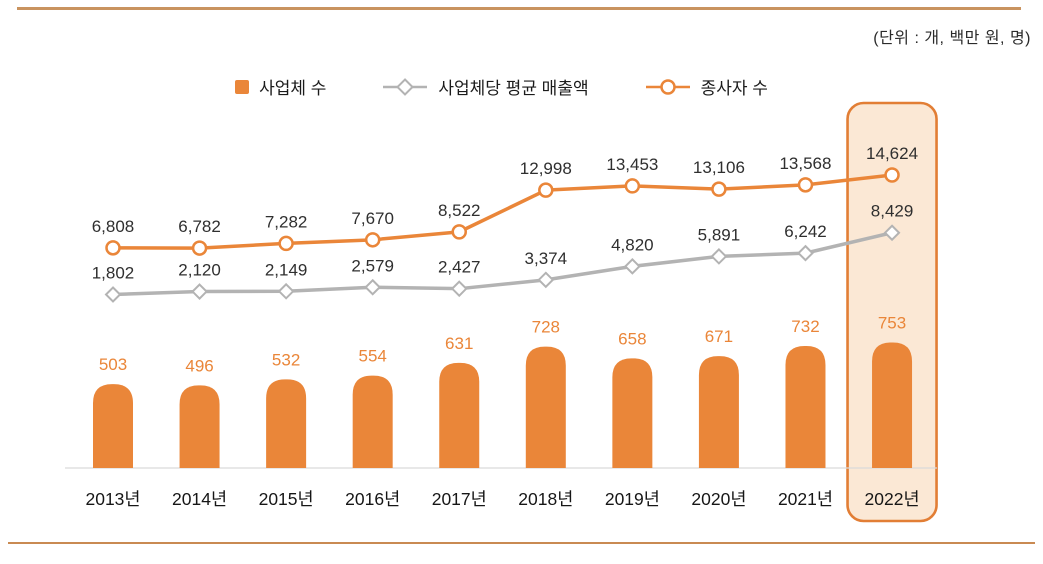  Describe the element at coordinates (719, 234) in the screenshot. I see `line-value-label: 5,891` at that location.